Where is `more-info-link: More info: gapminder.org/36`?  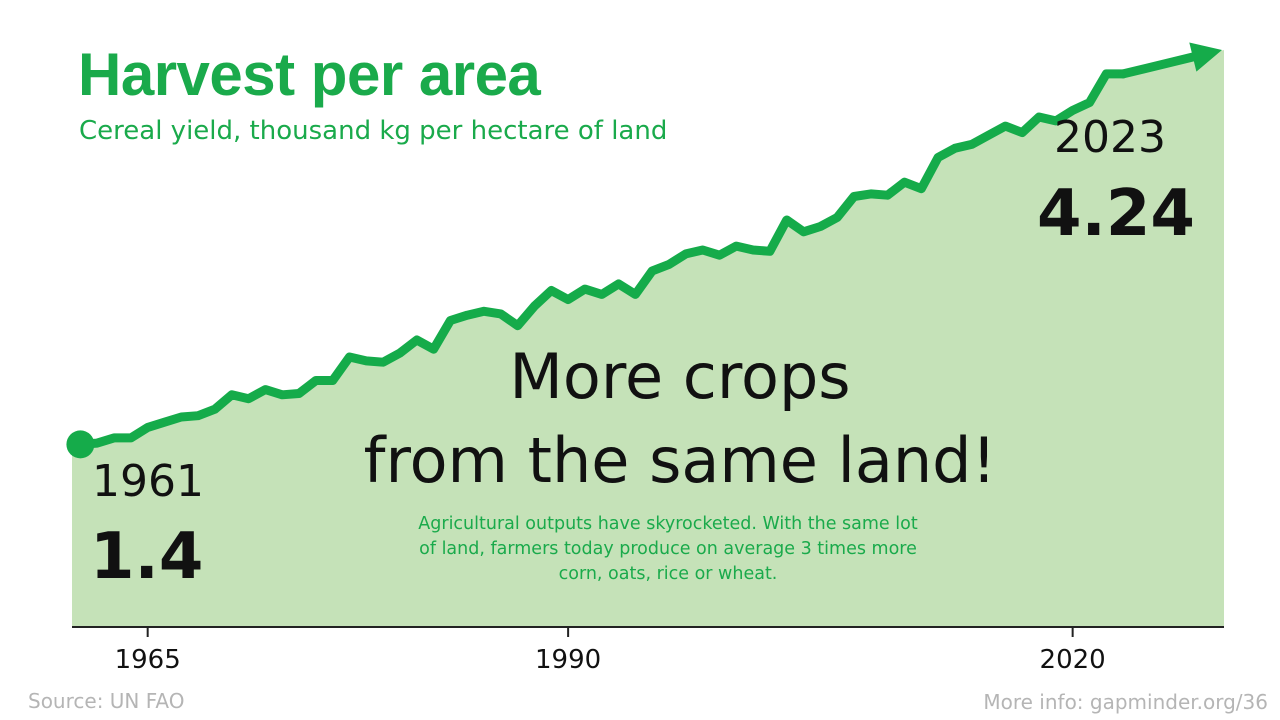
more-info-link: More info: gapminder.org/36 is located at coordinates (1125, 702).